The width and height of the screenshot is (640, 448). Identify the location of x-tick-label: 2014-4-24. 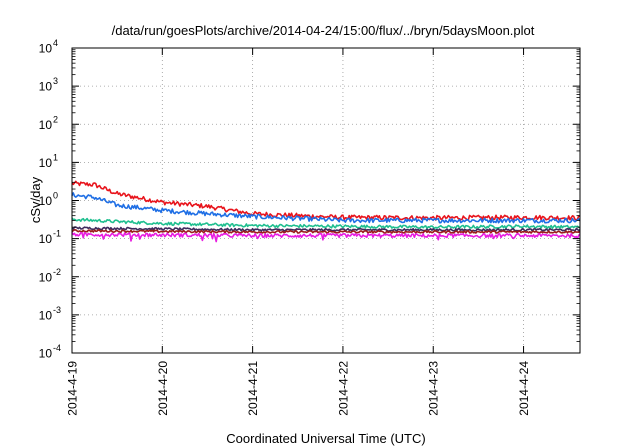
(524, 388).